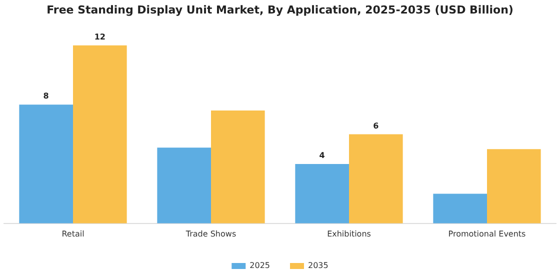 This screenshot has width=560, height=280. Describe the element at coordinates (210, 233) in the screenshot. I see `x-tick-label: Trade Shows` at that location.